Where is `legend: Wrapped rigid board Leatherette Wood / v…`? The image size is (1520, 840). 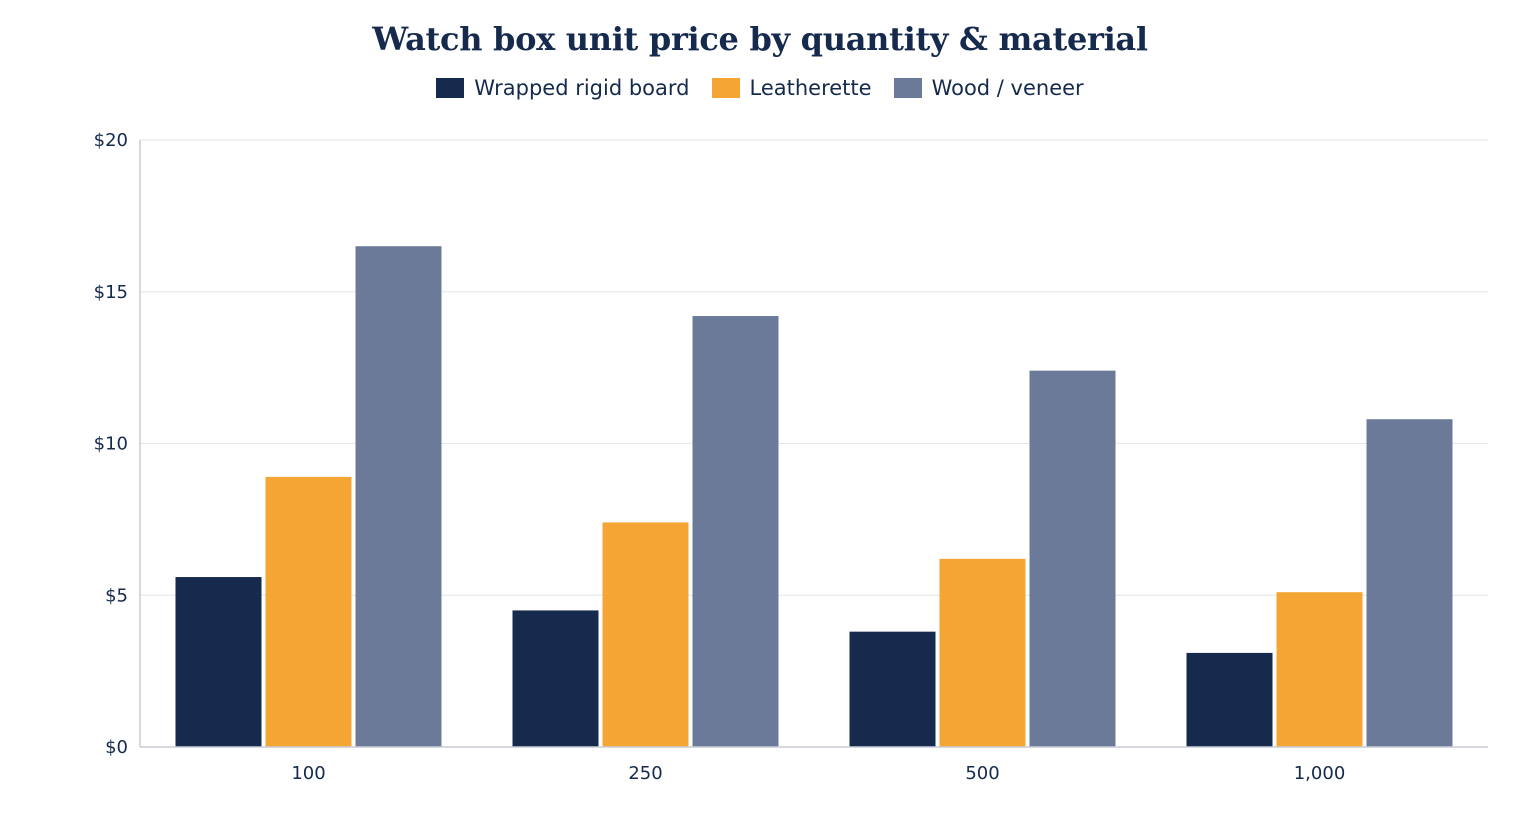 legend: Wrapped rigid board Leatherette Wood / v… is located at coordinates (760, 88).